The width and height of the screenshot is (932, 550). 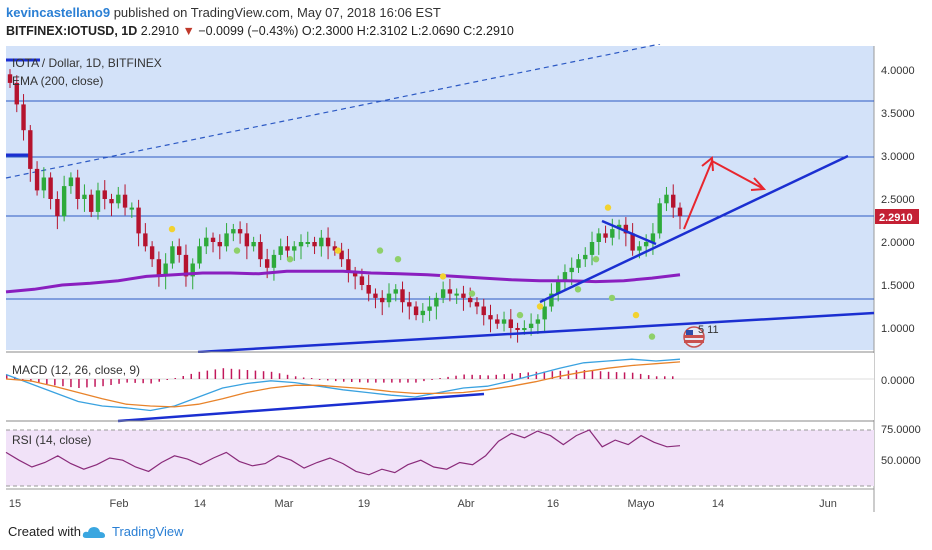 I want to click on pattern-dots-group, so click(x=412, y=272).